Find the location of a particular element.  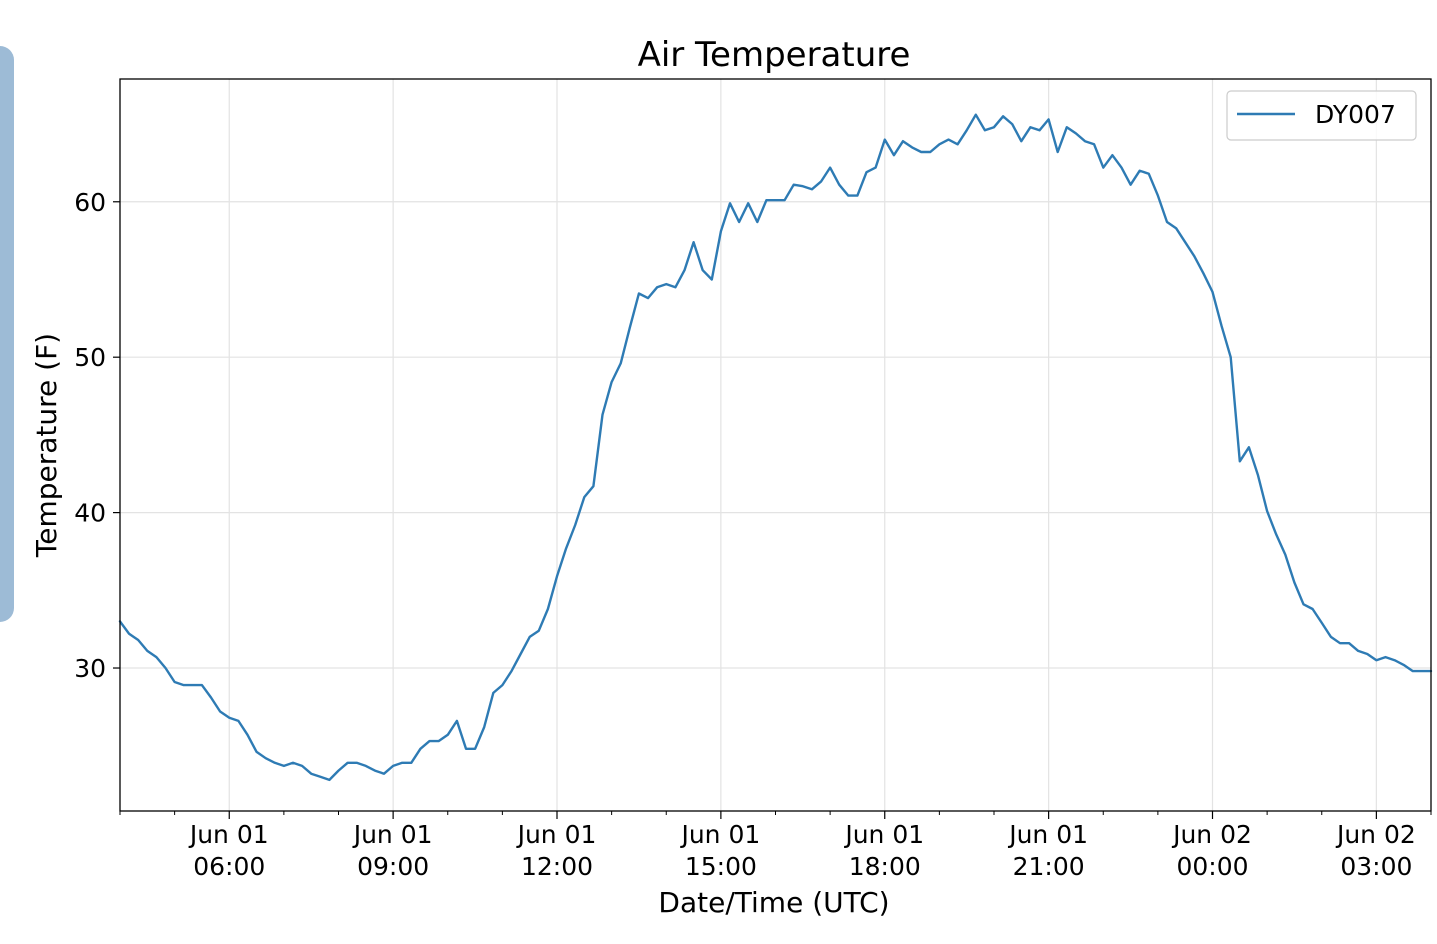

y-tick-label: 50 is located at coordinates (90, 357).